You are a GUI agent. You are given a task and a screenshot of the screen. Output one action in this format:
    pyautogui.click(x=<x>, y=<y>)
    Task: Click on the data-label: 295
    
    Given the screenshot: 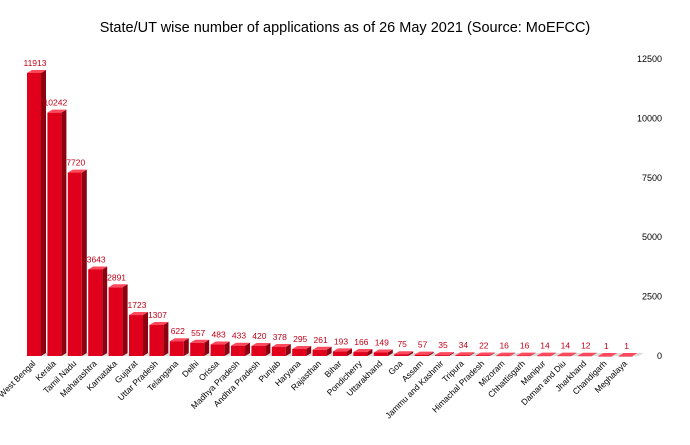 What is the action you would take?
    pyautogui.click(x=300, y=339)
    